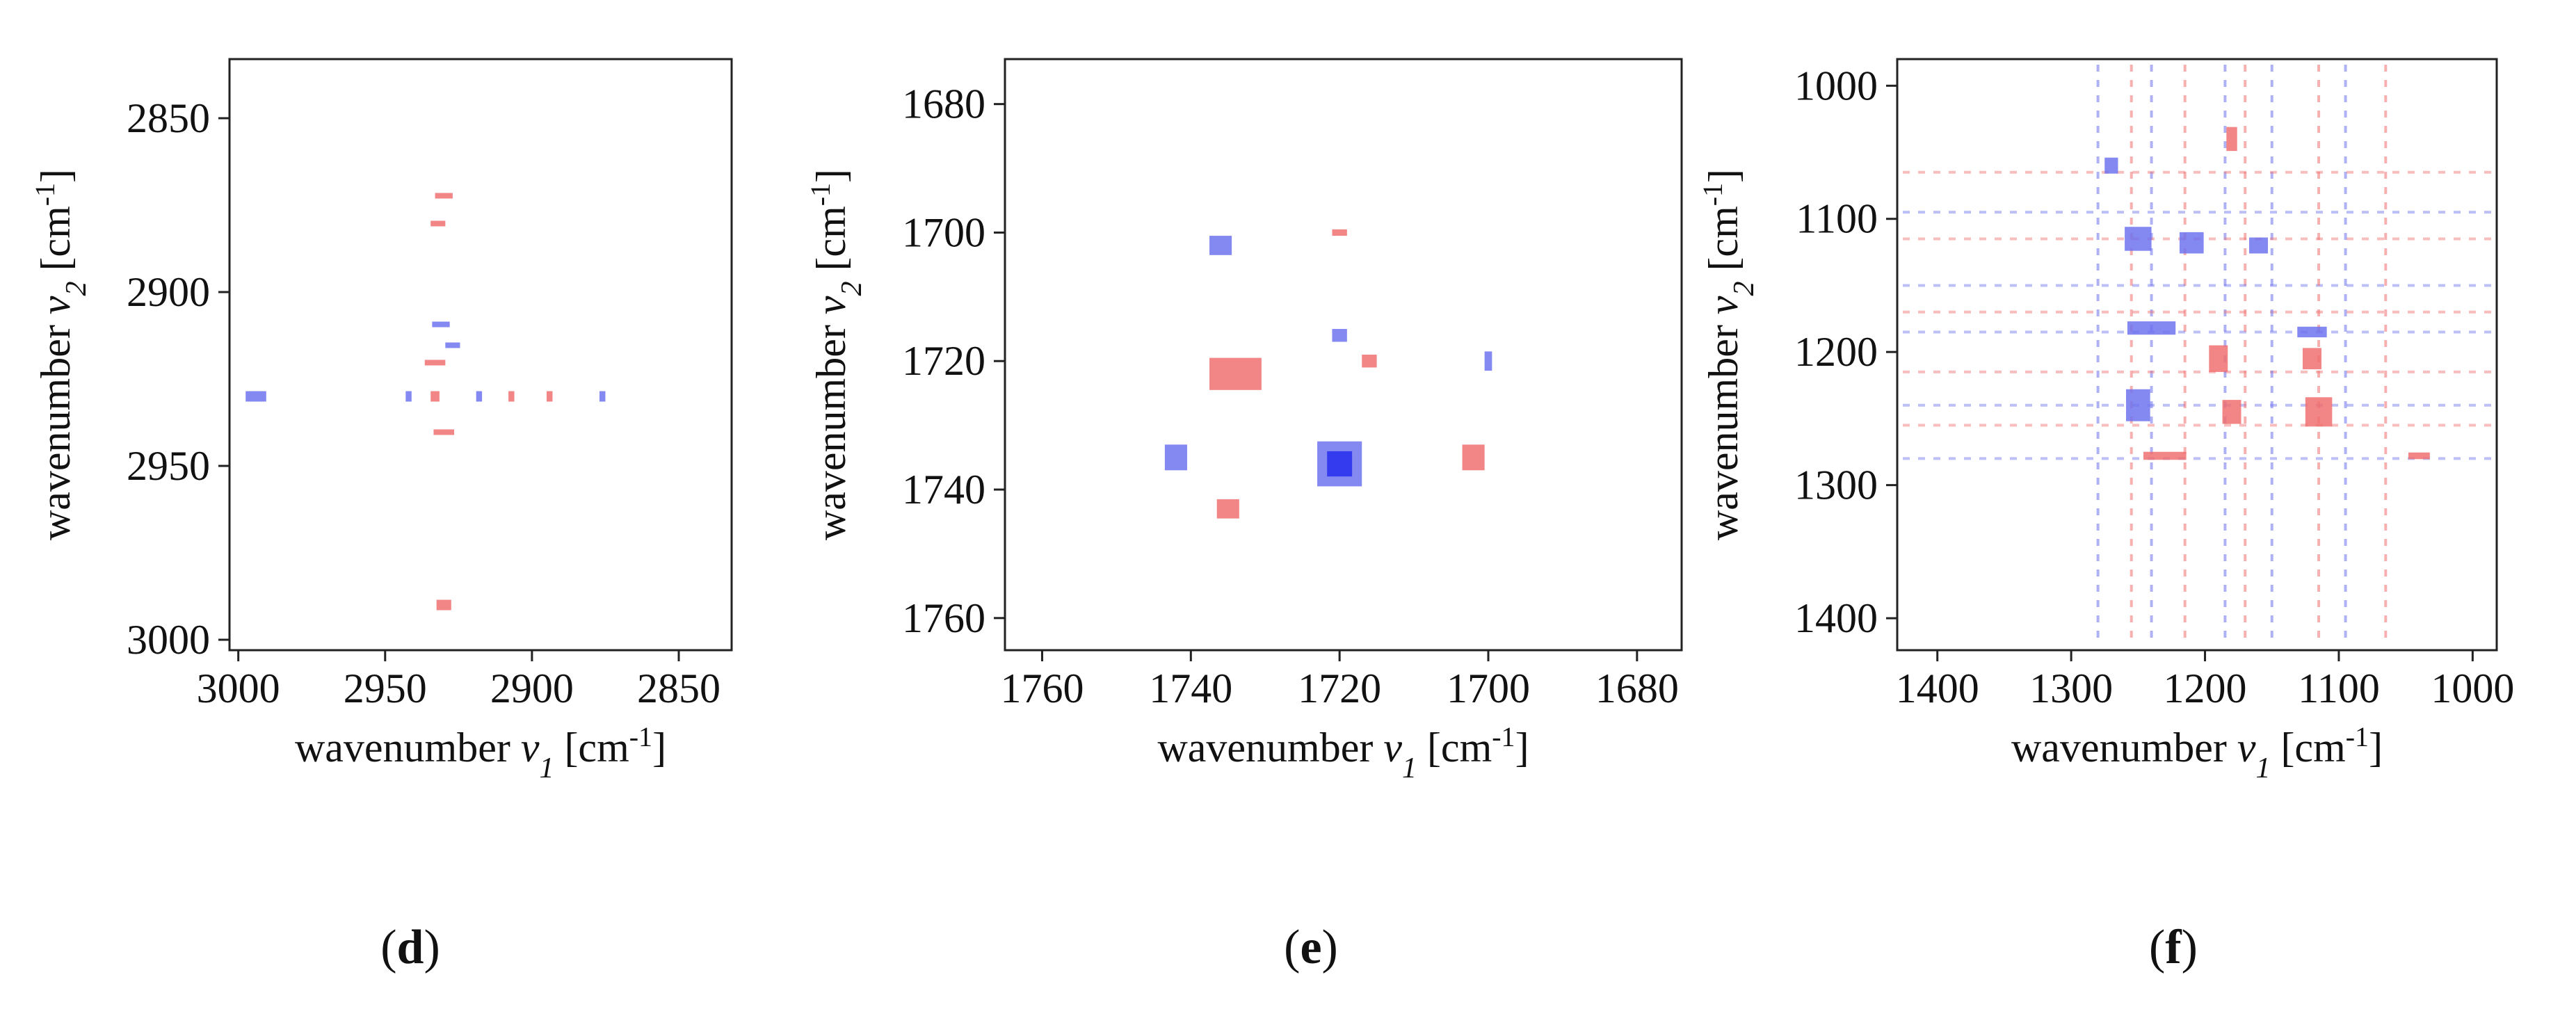 Image resolution: width=2576 pixels, height=1009 pixels. I want to click on y-tick-label: 1760, so click(943, 618).